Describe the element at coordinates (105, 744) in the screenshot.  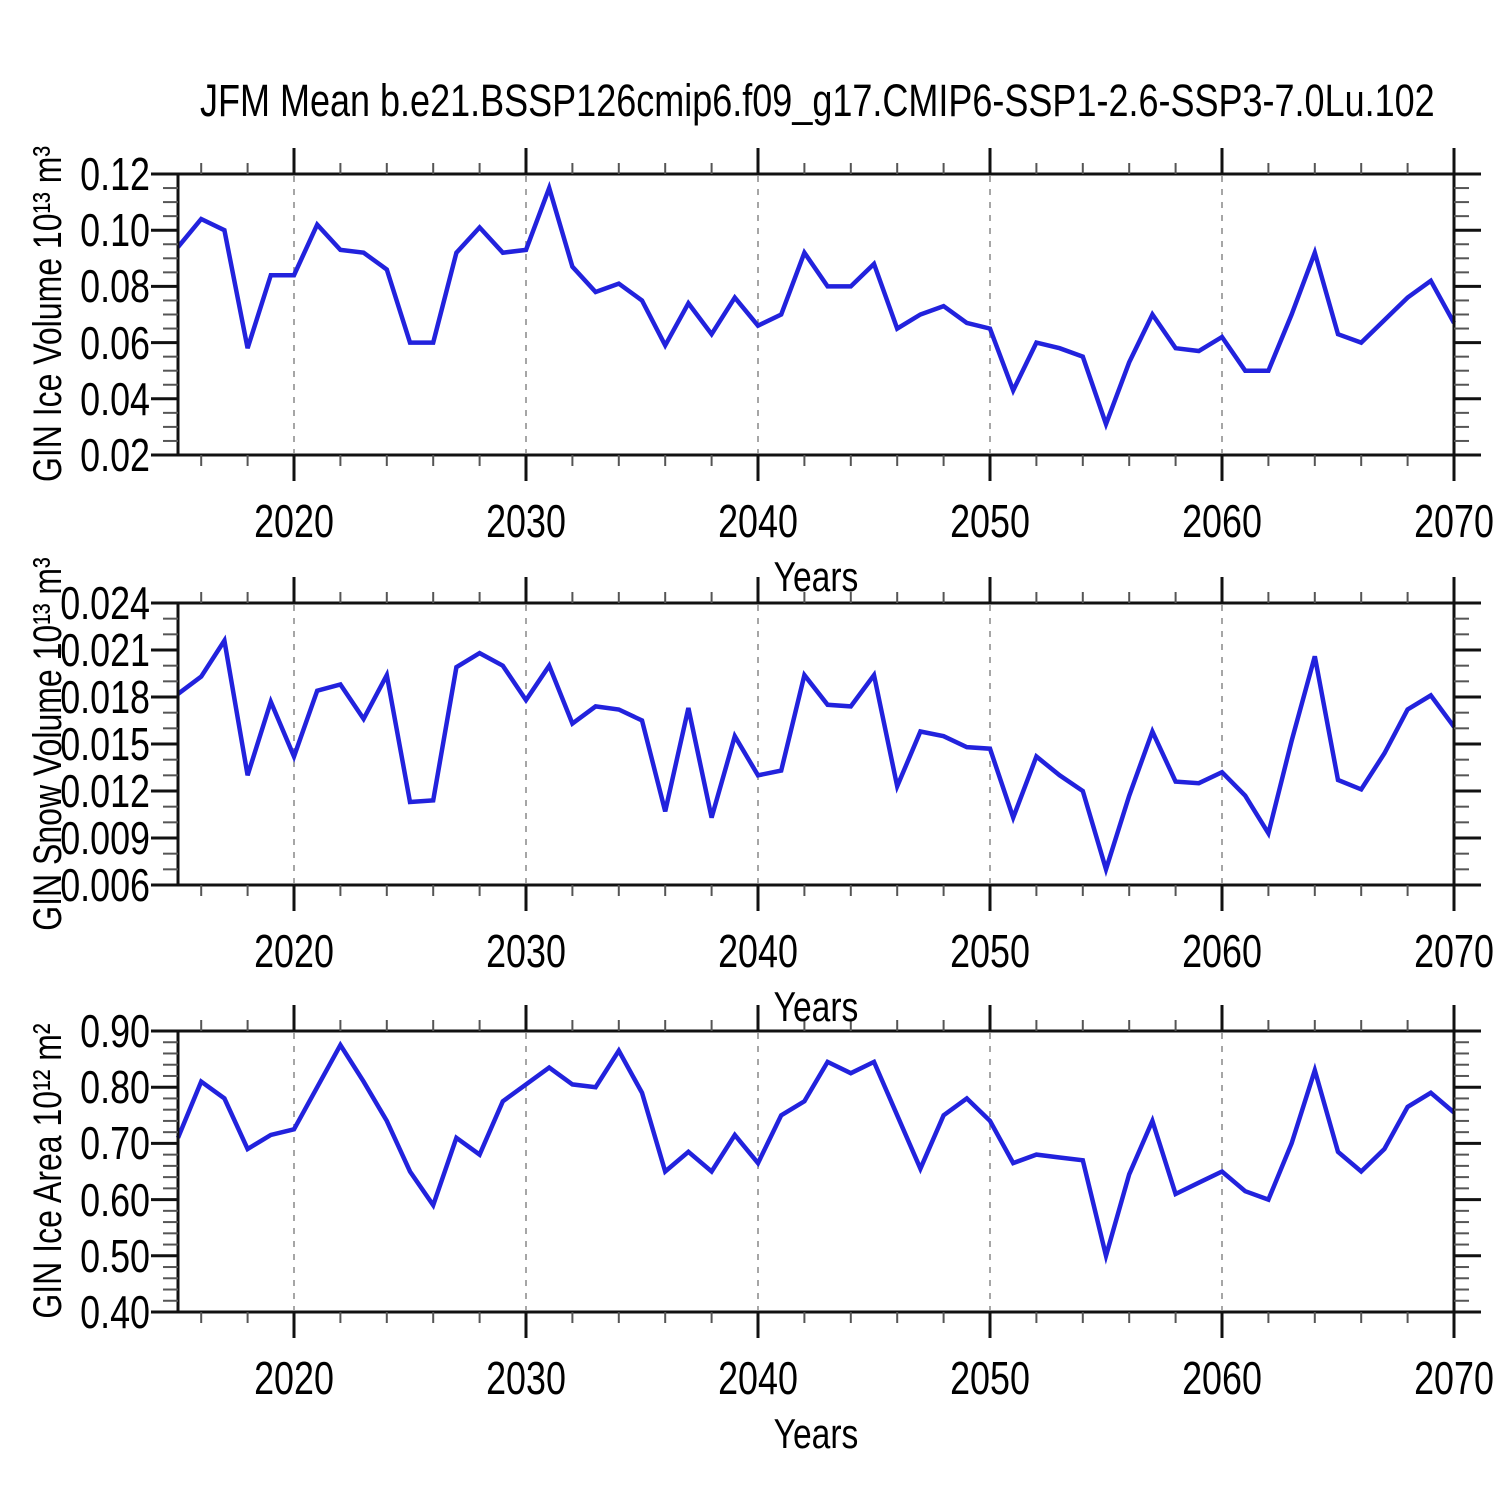
I see `y-tick-label: 0.015` at that location.